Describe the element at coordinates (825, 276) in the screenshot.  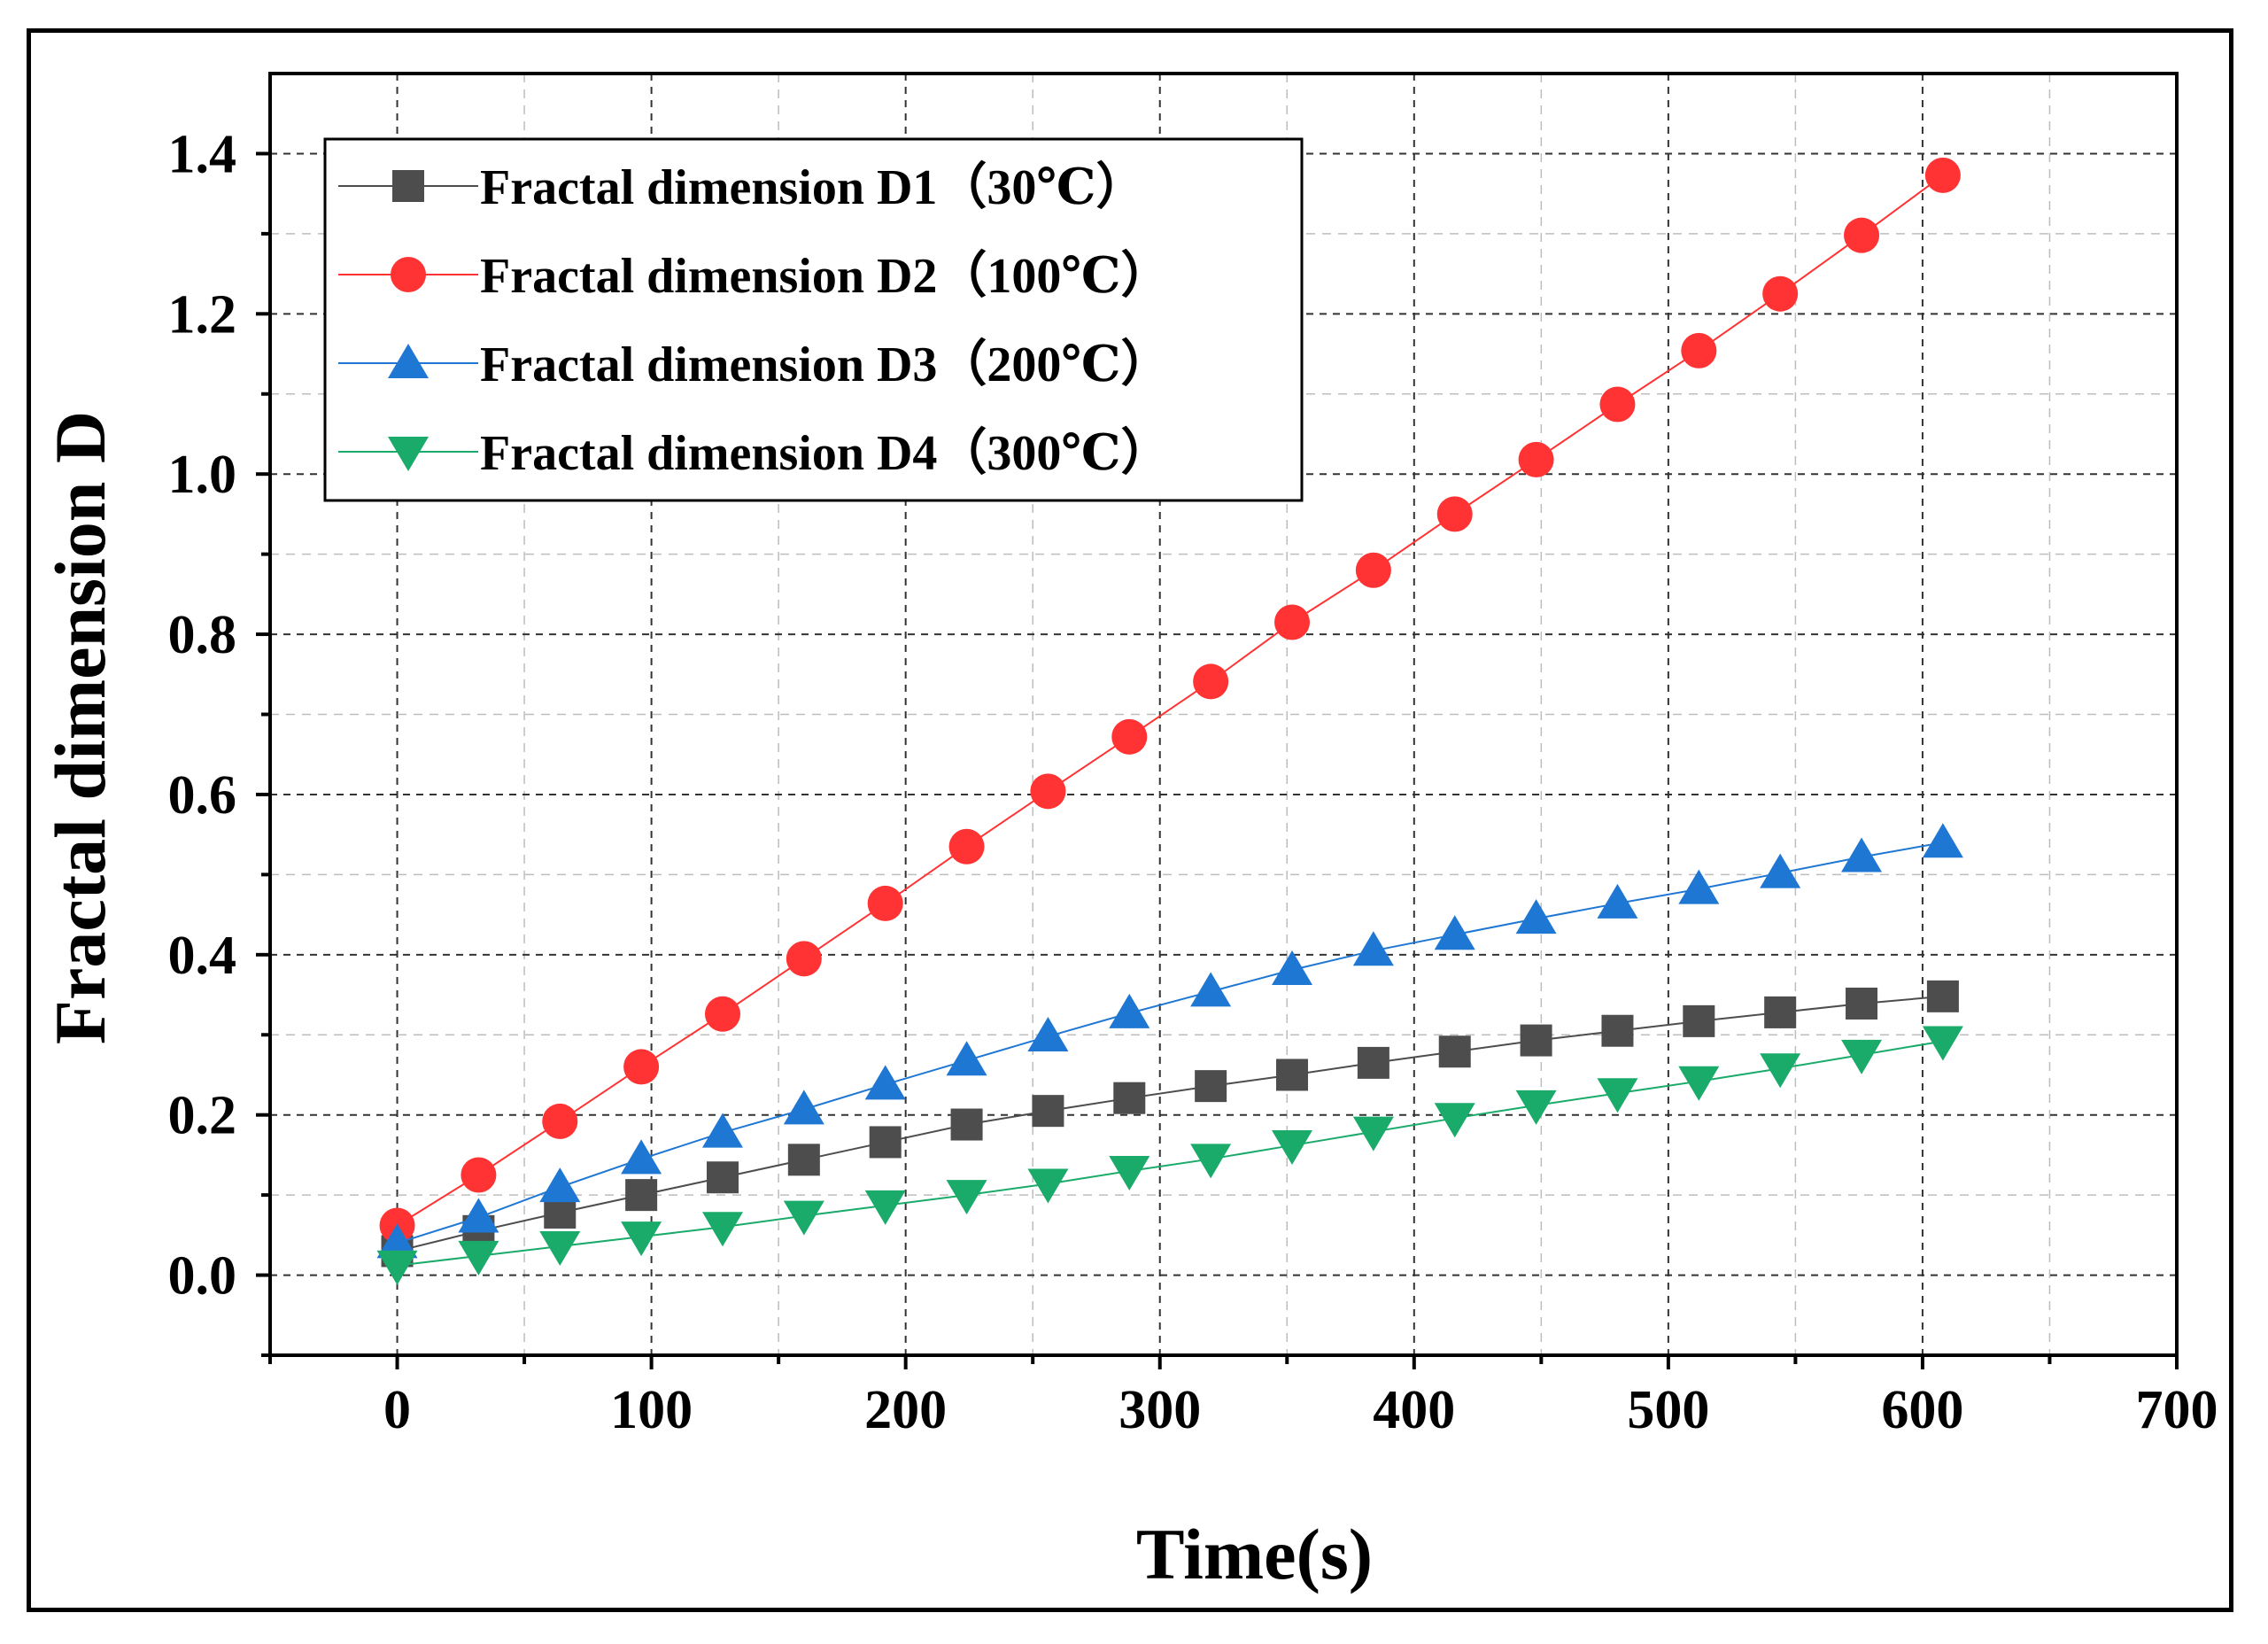
I see `legend-label: Fractal dimension D2（100℃）` at that location.